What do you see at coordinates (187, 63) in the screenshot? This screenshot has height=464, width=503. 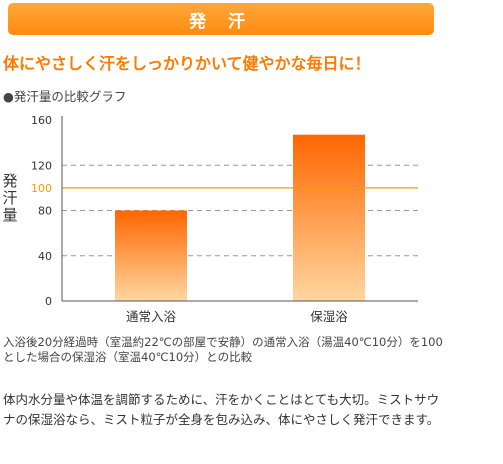 I see `headline: 体にやさしく汗をしっかりかいて健やかな毎日に！` at bounding box center [187, 63].